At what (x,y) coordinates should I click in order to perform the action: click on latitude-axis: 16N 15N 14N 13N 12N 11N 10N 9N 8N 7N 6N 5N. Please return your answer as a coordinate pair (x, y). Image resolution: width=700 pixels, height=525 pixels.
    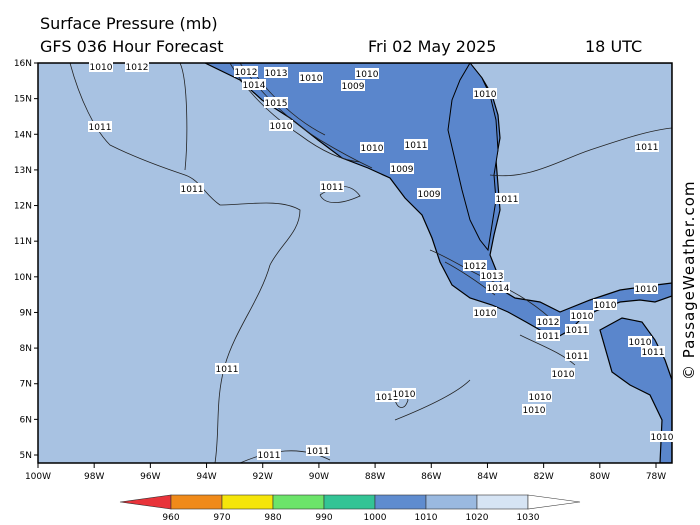
    Looking at the image, I should click on (26, 260).